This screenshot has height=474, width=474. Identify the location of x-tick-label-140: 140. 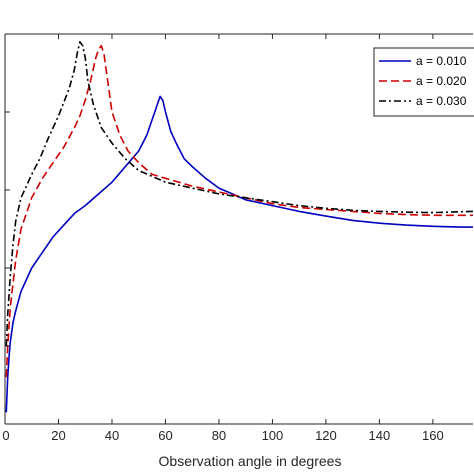
(380, 435).